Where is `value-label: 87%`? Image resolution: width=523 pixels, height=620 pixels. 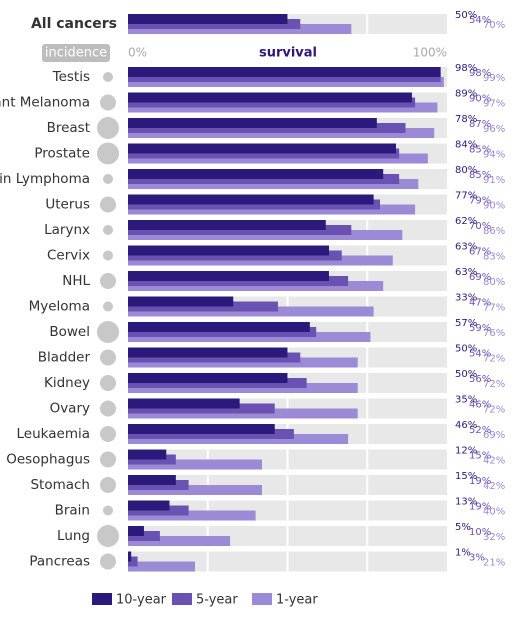
value-label: 87% is located at coordinates (480, 124).